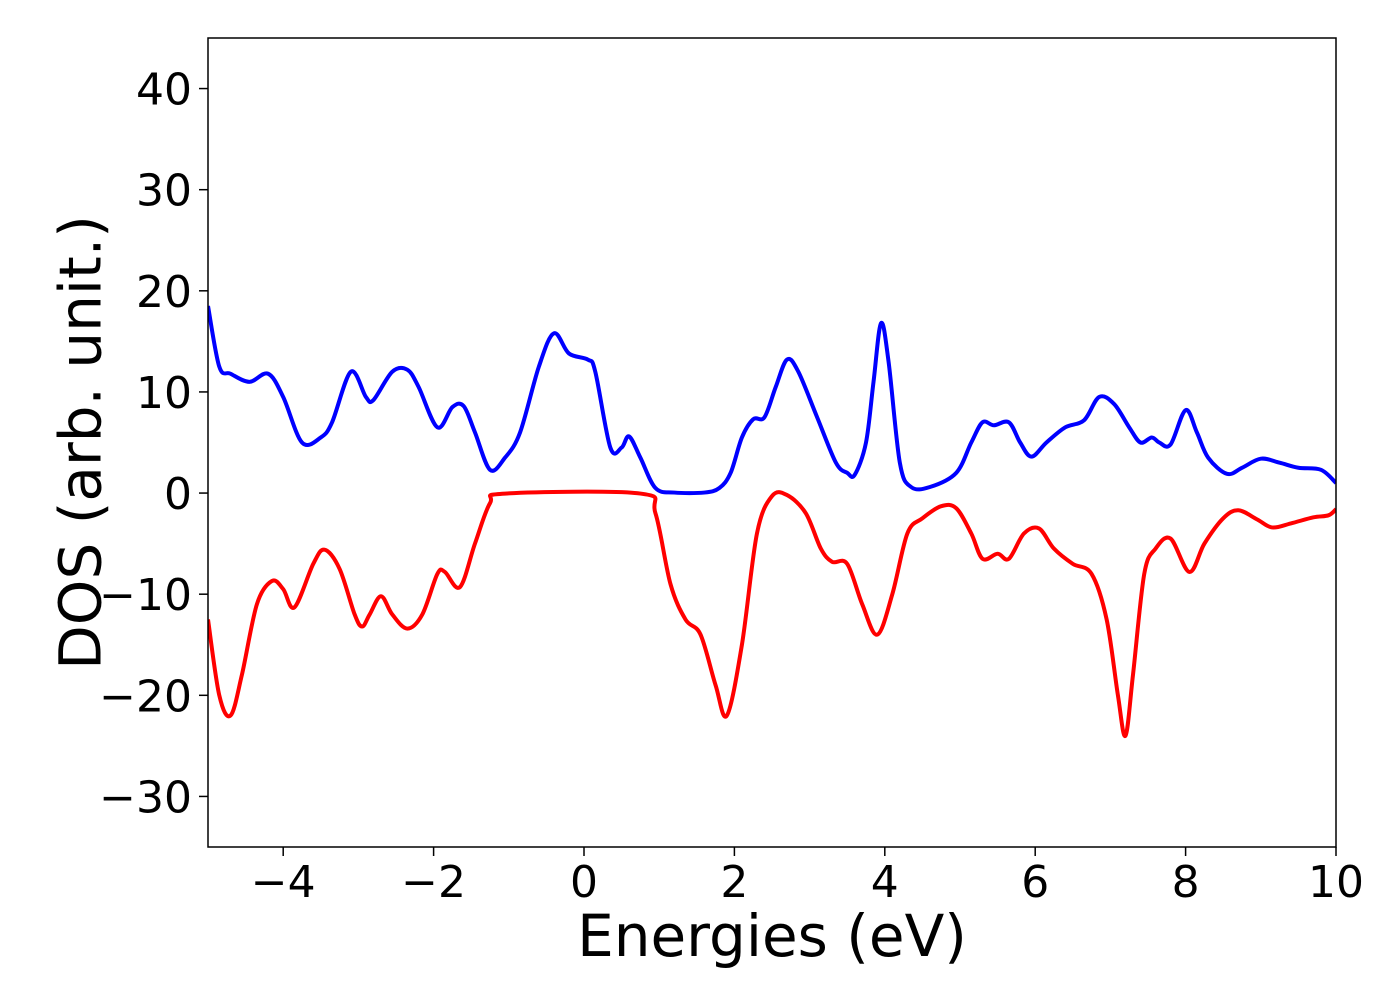  I want to click on y-tick-label: −30, so click(145, 797).